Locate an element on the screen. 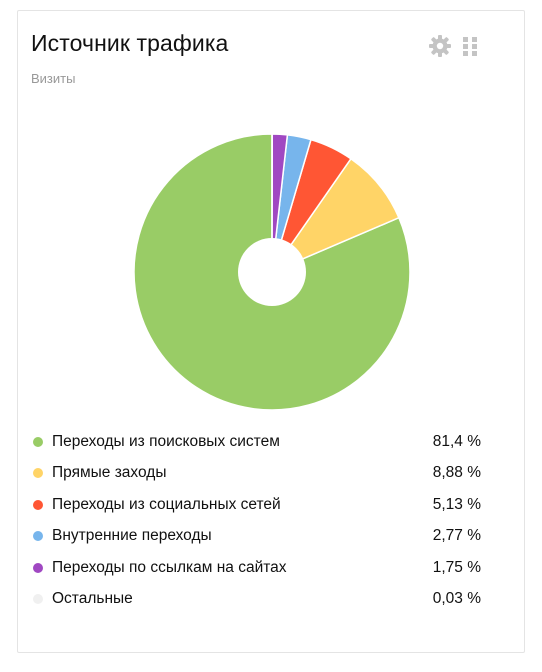 The height and width of the screenshot is (672, 542). legend-value: 81,4 % is located at coordinates (456, 441).